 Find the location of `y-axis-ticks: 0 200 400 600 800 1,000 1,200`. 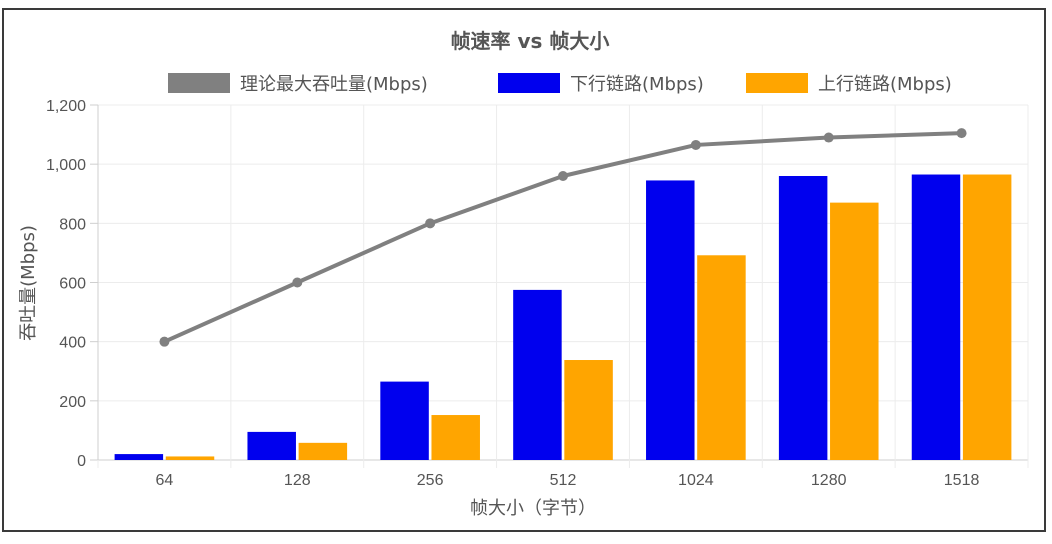

y-axis-ticks: 0 200 400 600 800 1,000 1,200 is located at coordinates (66, 284).